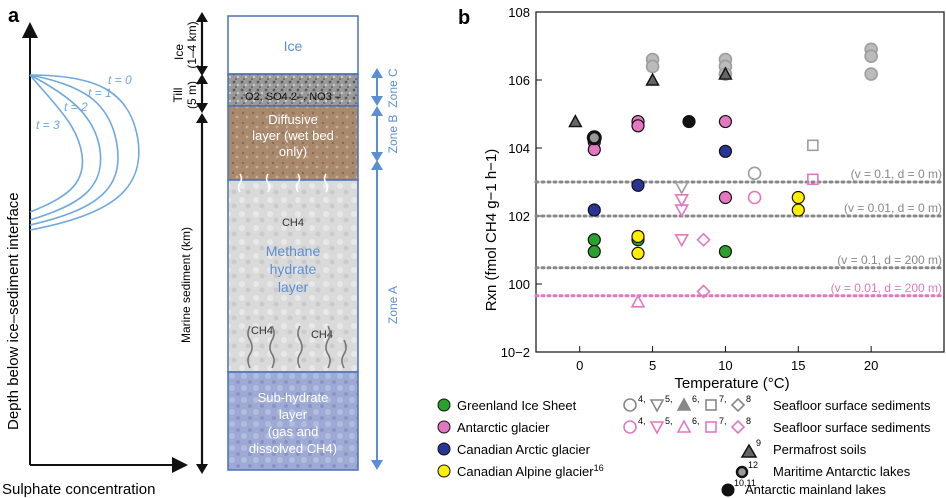 The image size is (946, 498). What do you see at coordinates (515, 352) in the screenshot?
I see `y-tick-label-0: 10−2` at bounding box center [515, 352].